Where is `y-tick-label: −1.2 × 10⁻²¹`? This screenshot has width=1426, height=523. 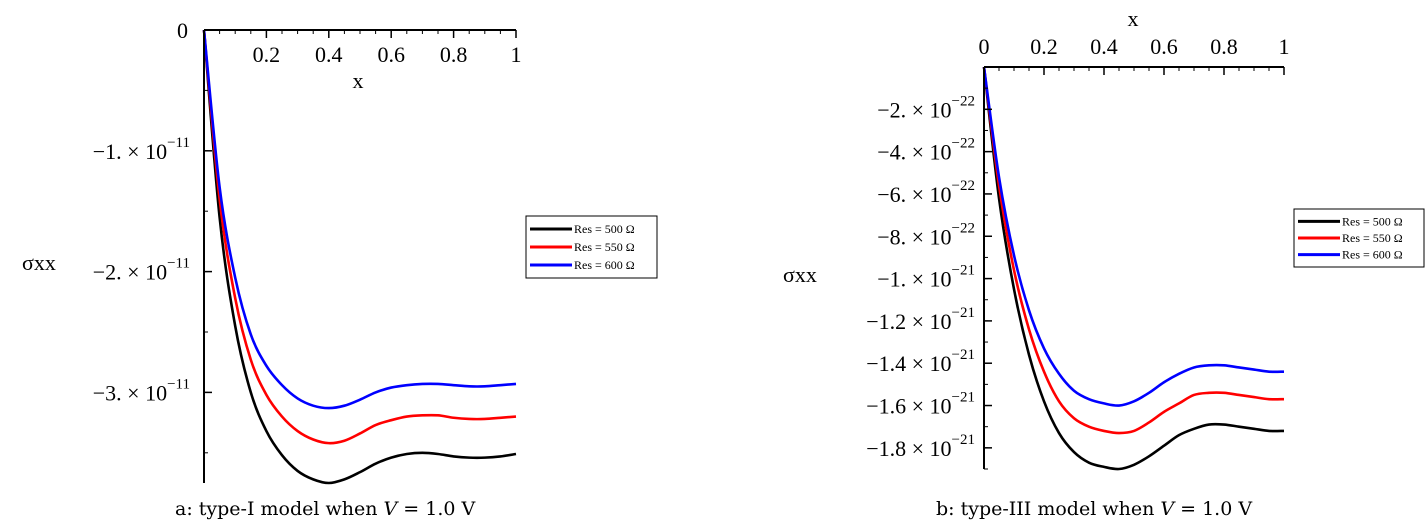
y-tick-label: −1.2 × 10⁻²¹ is located at coordinates (920, 319).